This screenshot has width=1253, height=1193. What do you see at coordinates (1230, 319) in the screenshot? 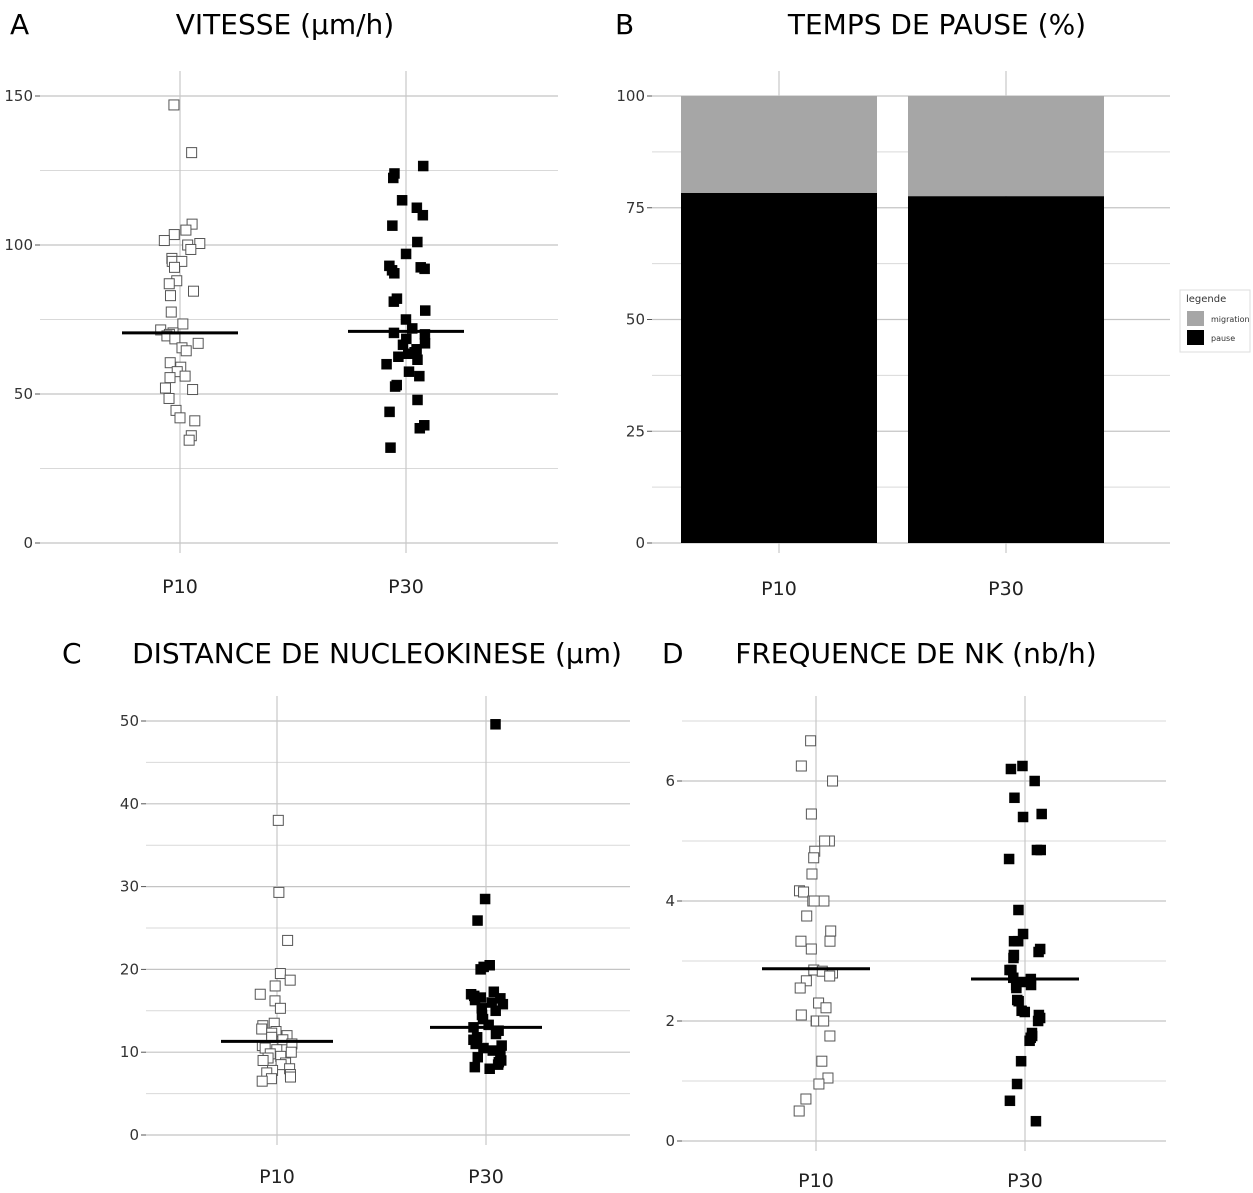
I see `legend-label-migration: migration` at bounding box center [1230, 319].